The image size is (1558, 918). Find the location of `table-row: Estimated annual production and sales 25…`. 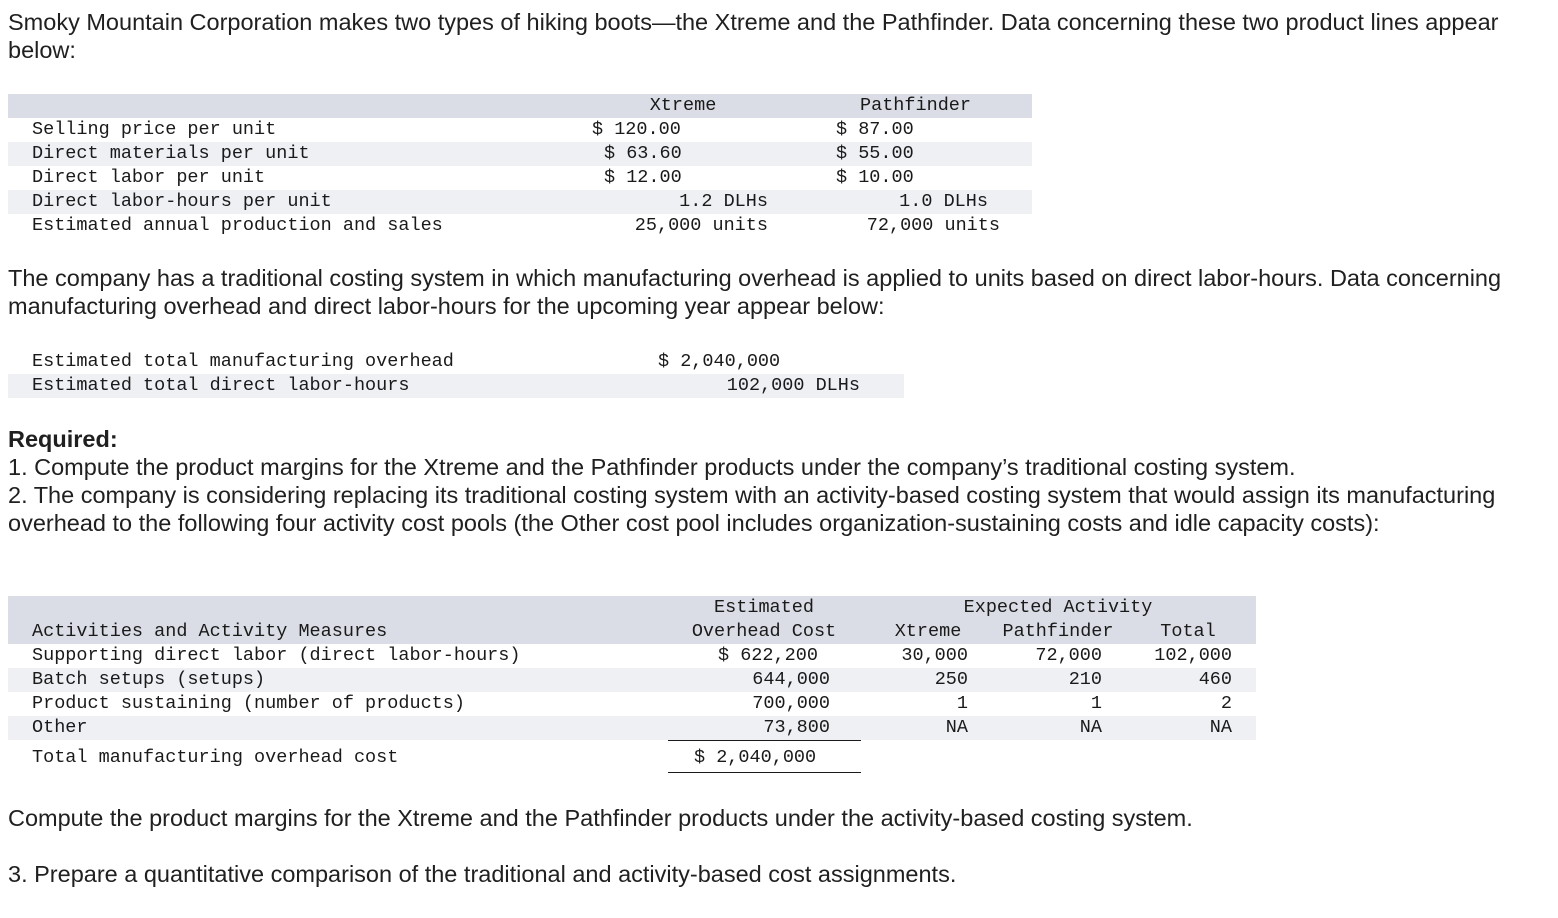

table-row: Estimated annual production and sales 25… is located at coordinates (520, 226).